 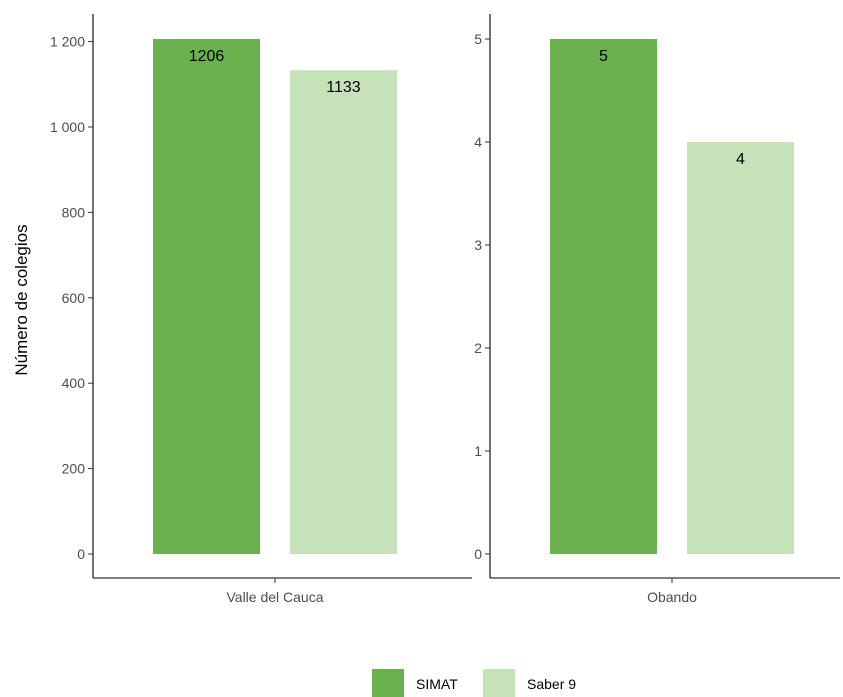 I want to click on data-label: 4, so click(x=740, y=159).